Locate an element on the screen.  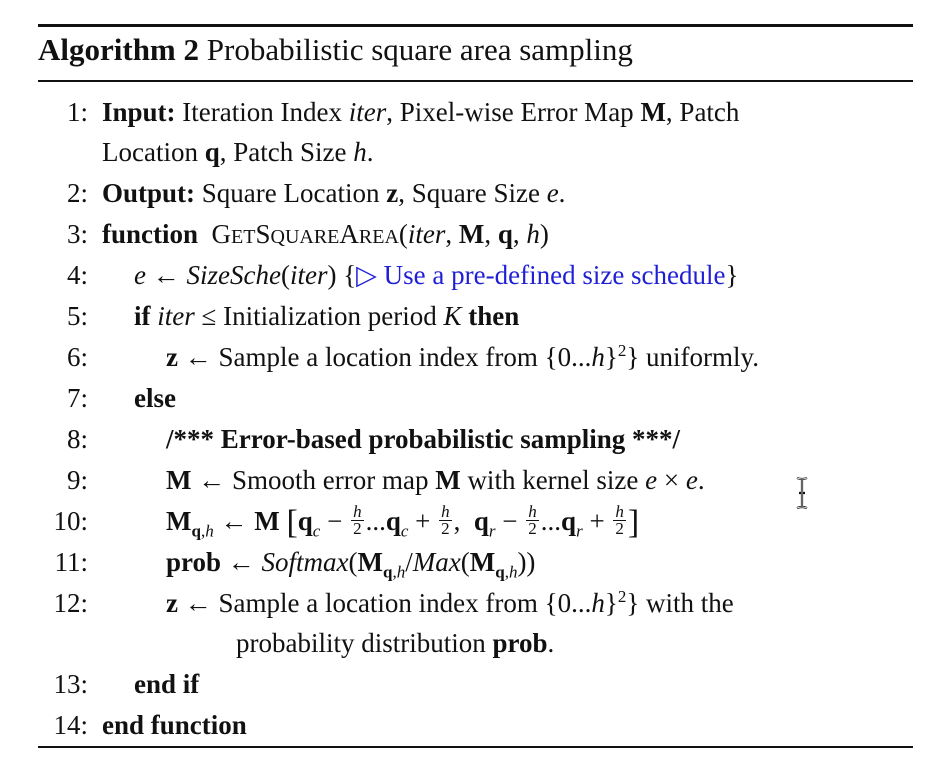
line-text: function GETSQUAREAREA(iter, M, q, h) is located at coordinates (325, 234).